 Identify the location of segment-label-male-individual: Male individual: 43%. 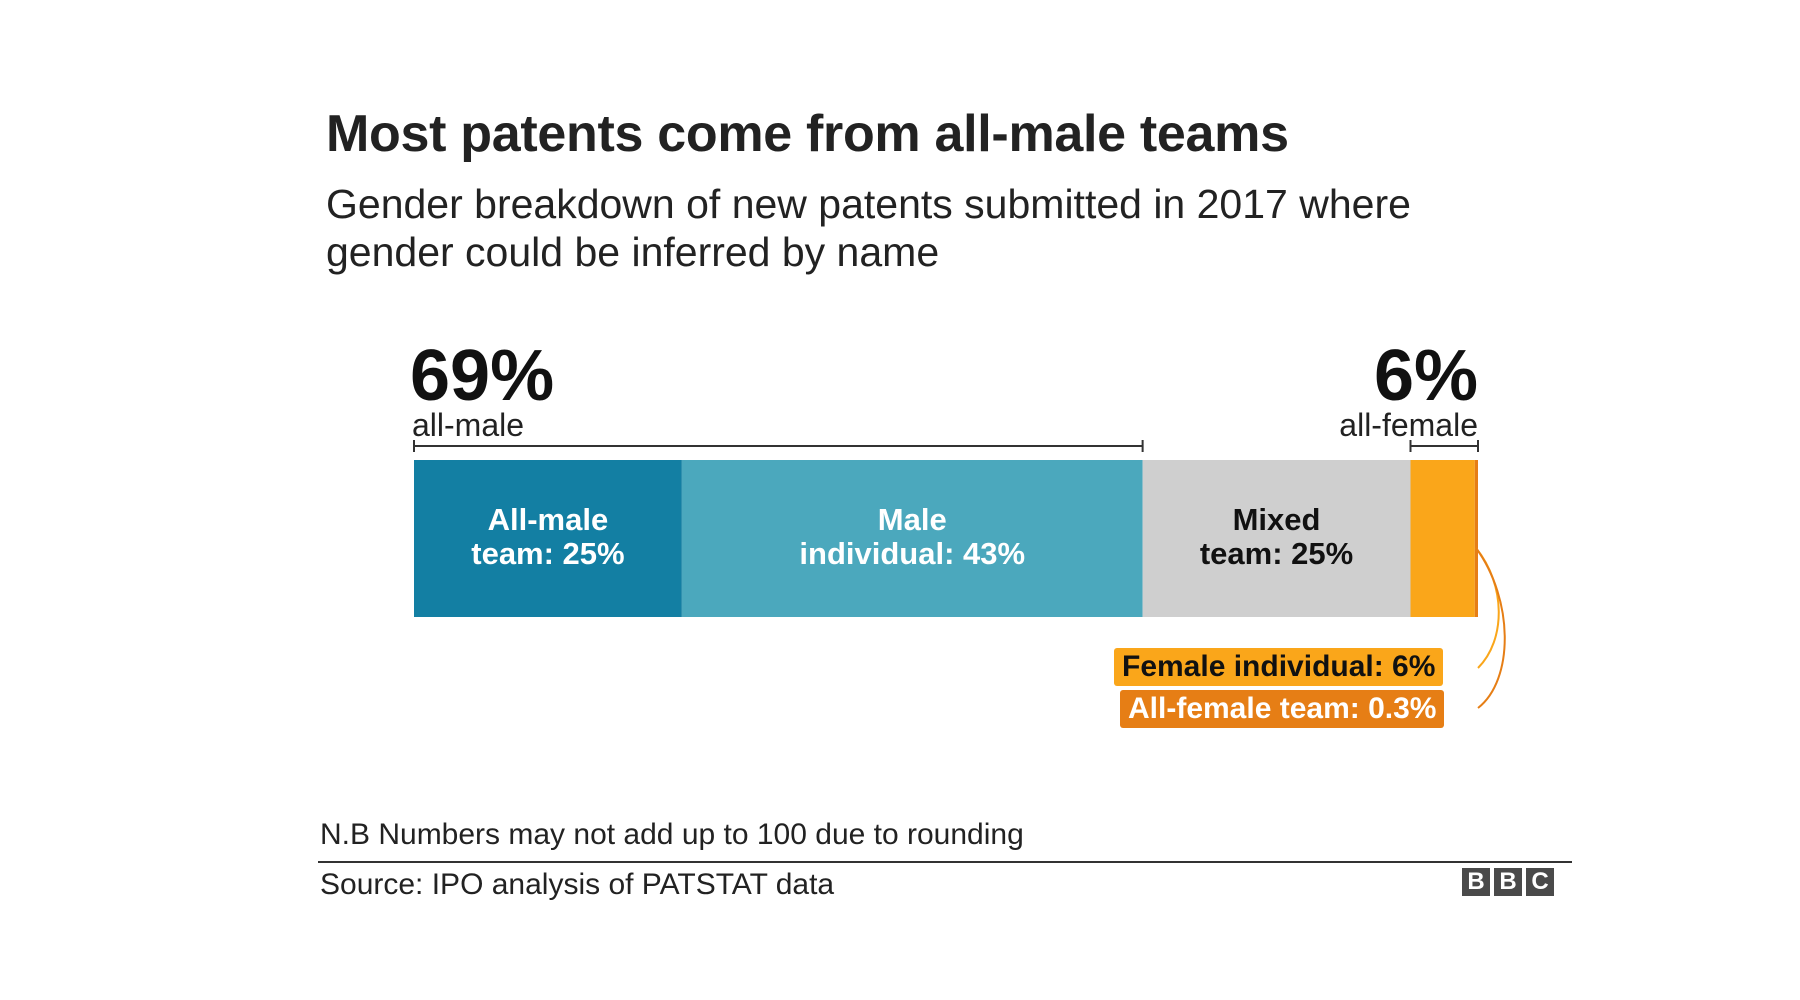
(912, 537).